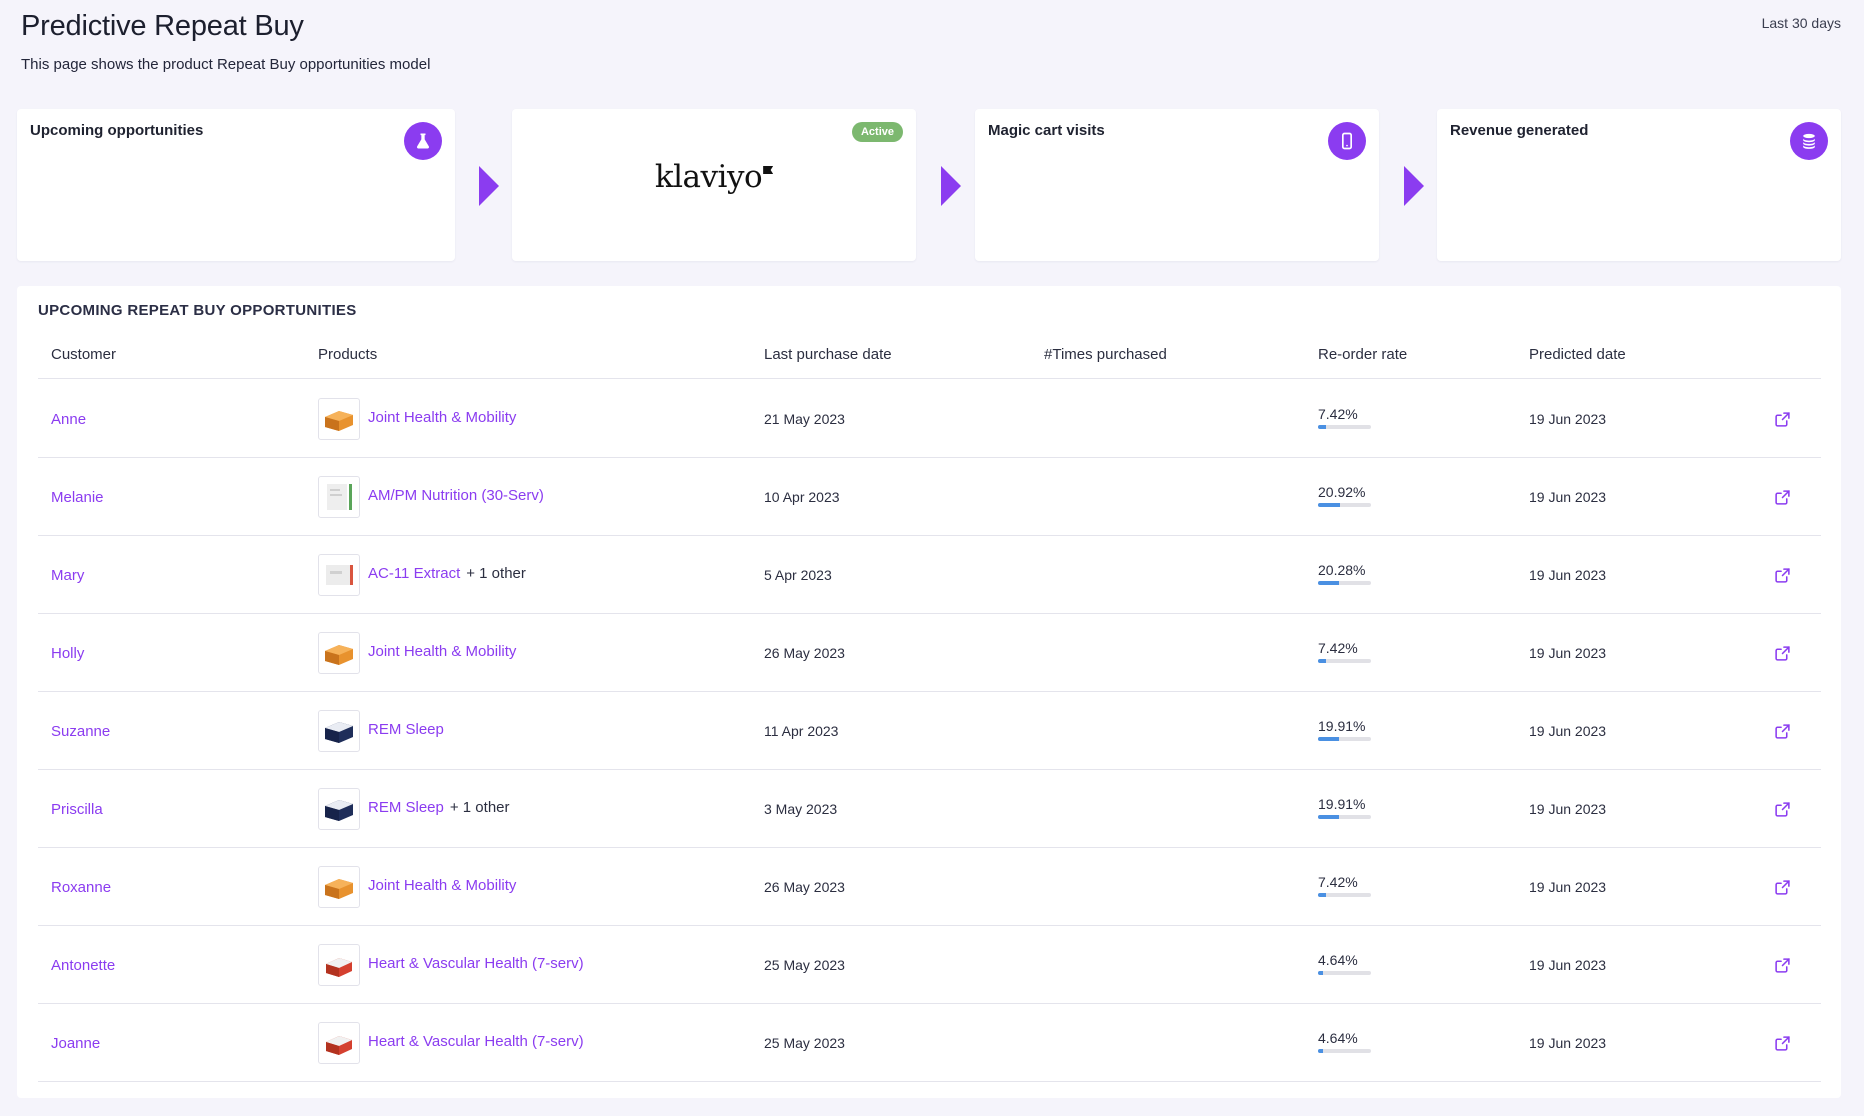 The height and width of the screenshot is (1116, 1864). I want to click on last-purchase-date: 11 Apr 2023, so click(801, 731).